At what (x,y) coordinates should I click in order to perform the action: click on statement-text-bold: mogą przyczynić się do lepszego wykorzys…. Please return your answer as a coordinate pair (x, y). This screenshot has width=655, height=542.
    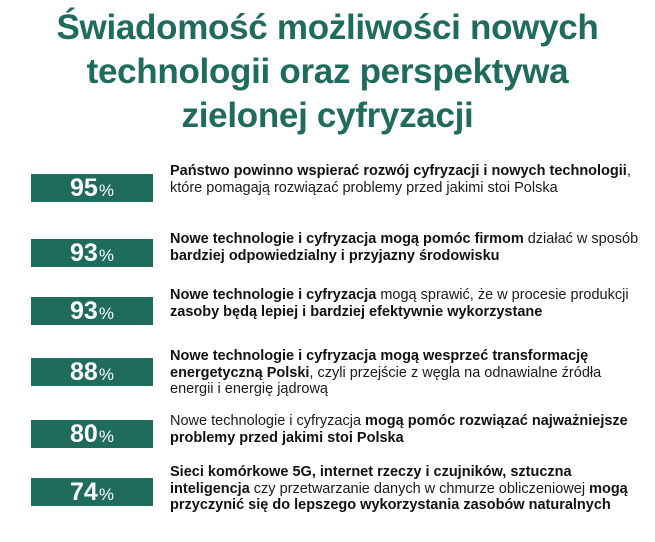
    Looking at the image, I should click on (399, 497).